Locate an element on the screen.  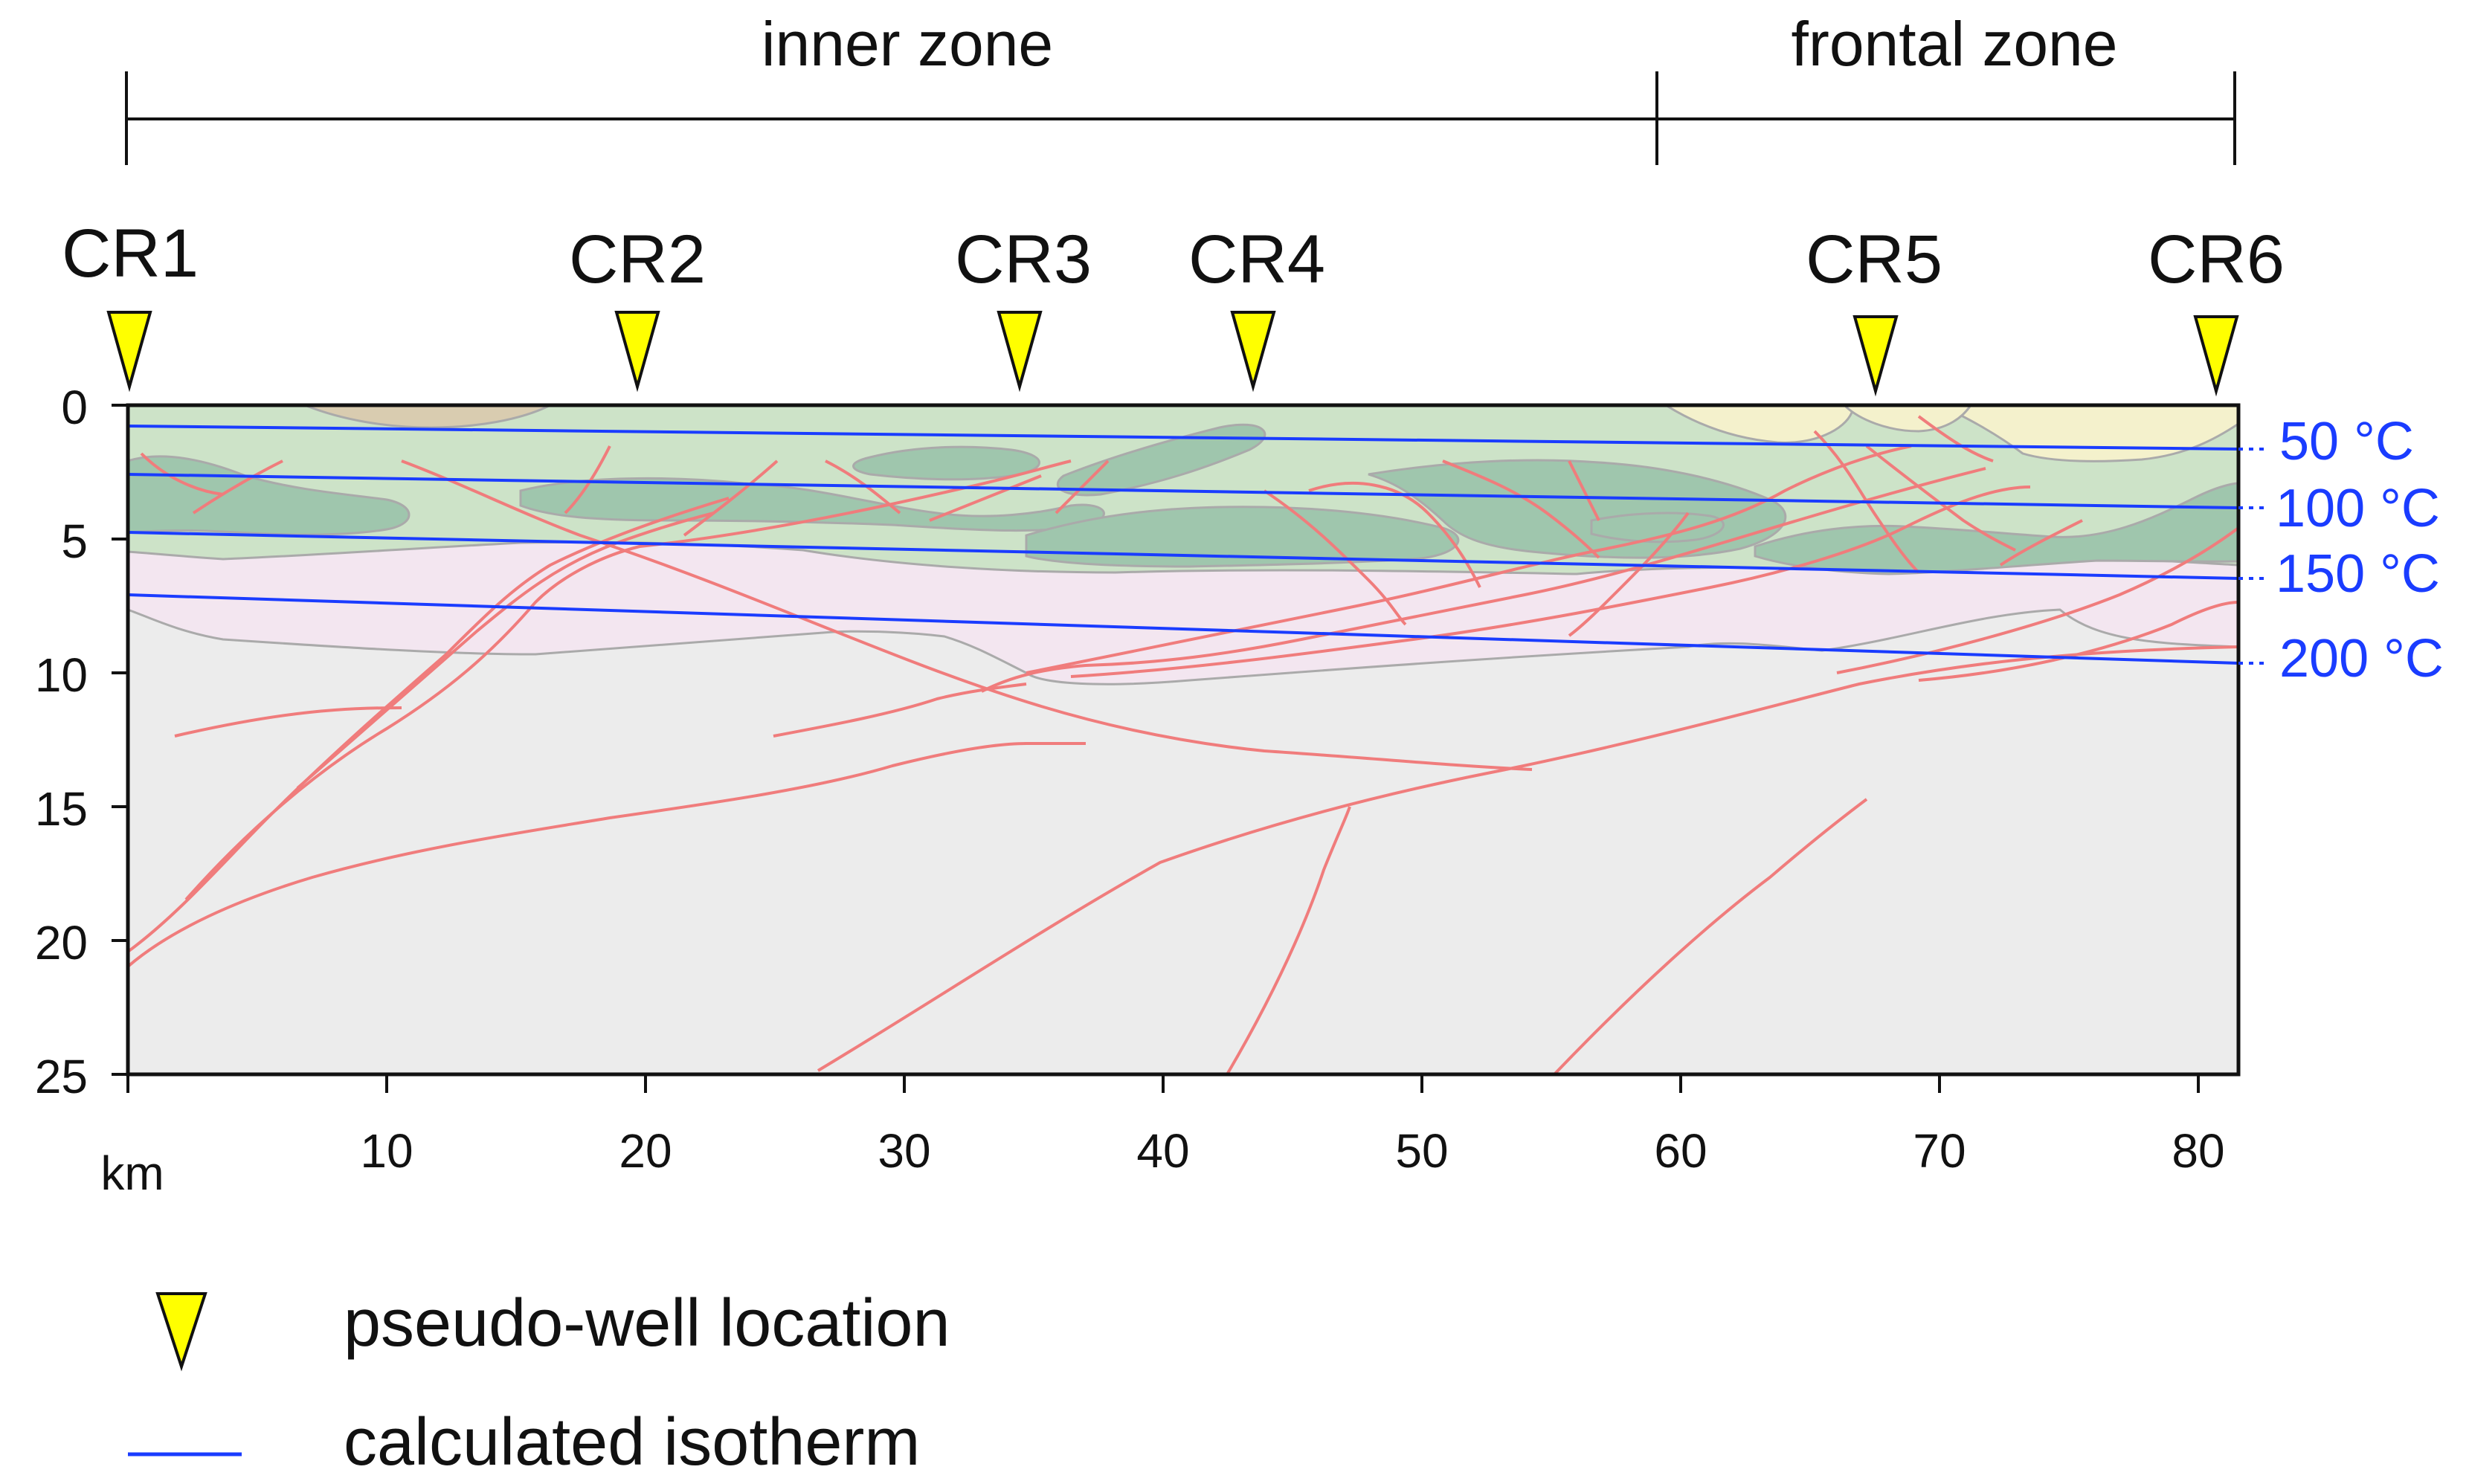
well-label-cr2: CR2 is located at coordinates (637, 259).